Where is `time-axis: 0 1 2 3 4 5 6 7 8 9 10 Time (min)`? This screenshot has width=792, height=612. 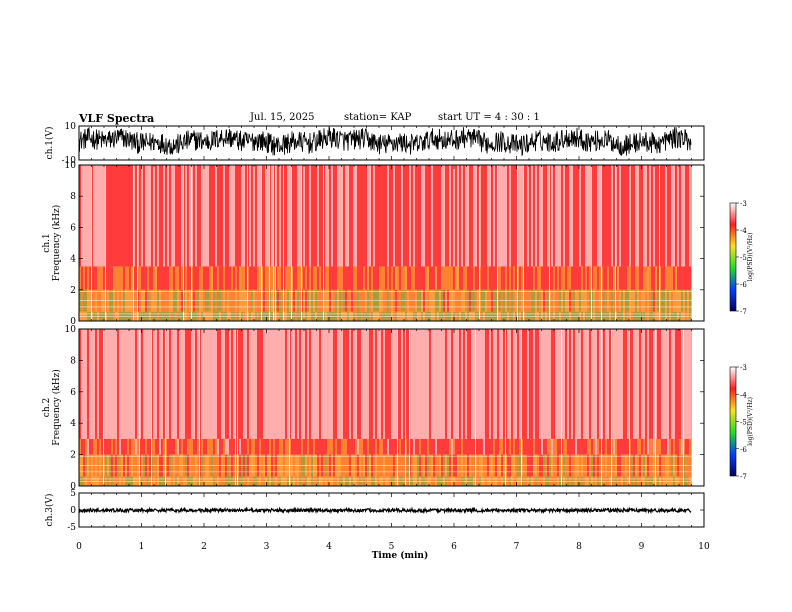
time-axis: 0 1 2 3 4 5 6 7 8 9 10 Time (min) is located at coordinates (393, 551).